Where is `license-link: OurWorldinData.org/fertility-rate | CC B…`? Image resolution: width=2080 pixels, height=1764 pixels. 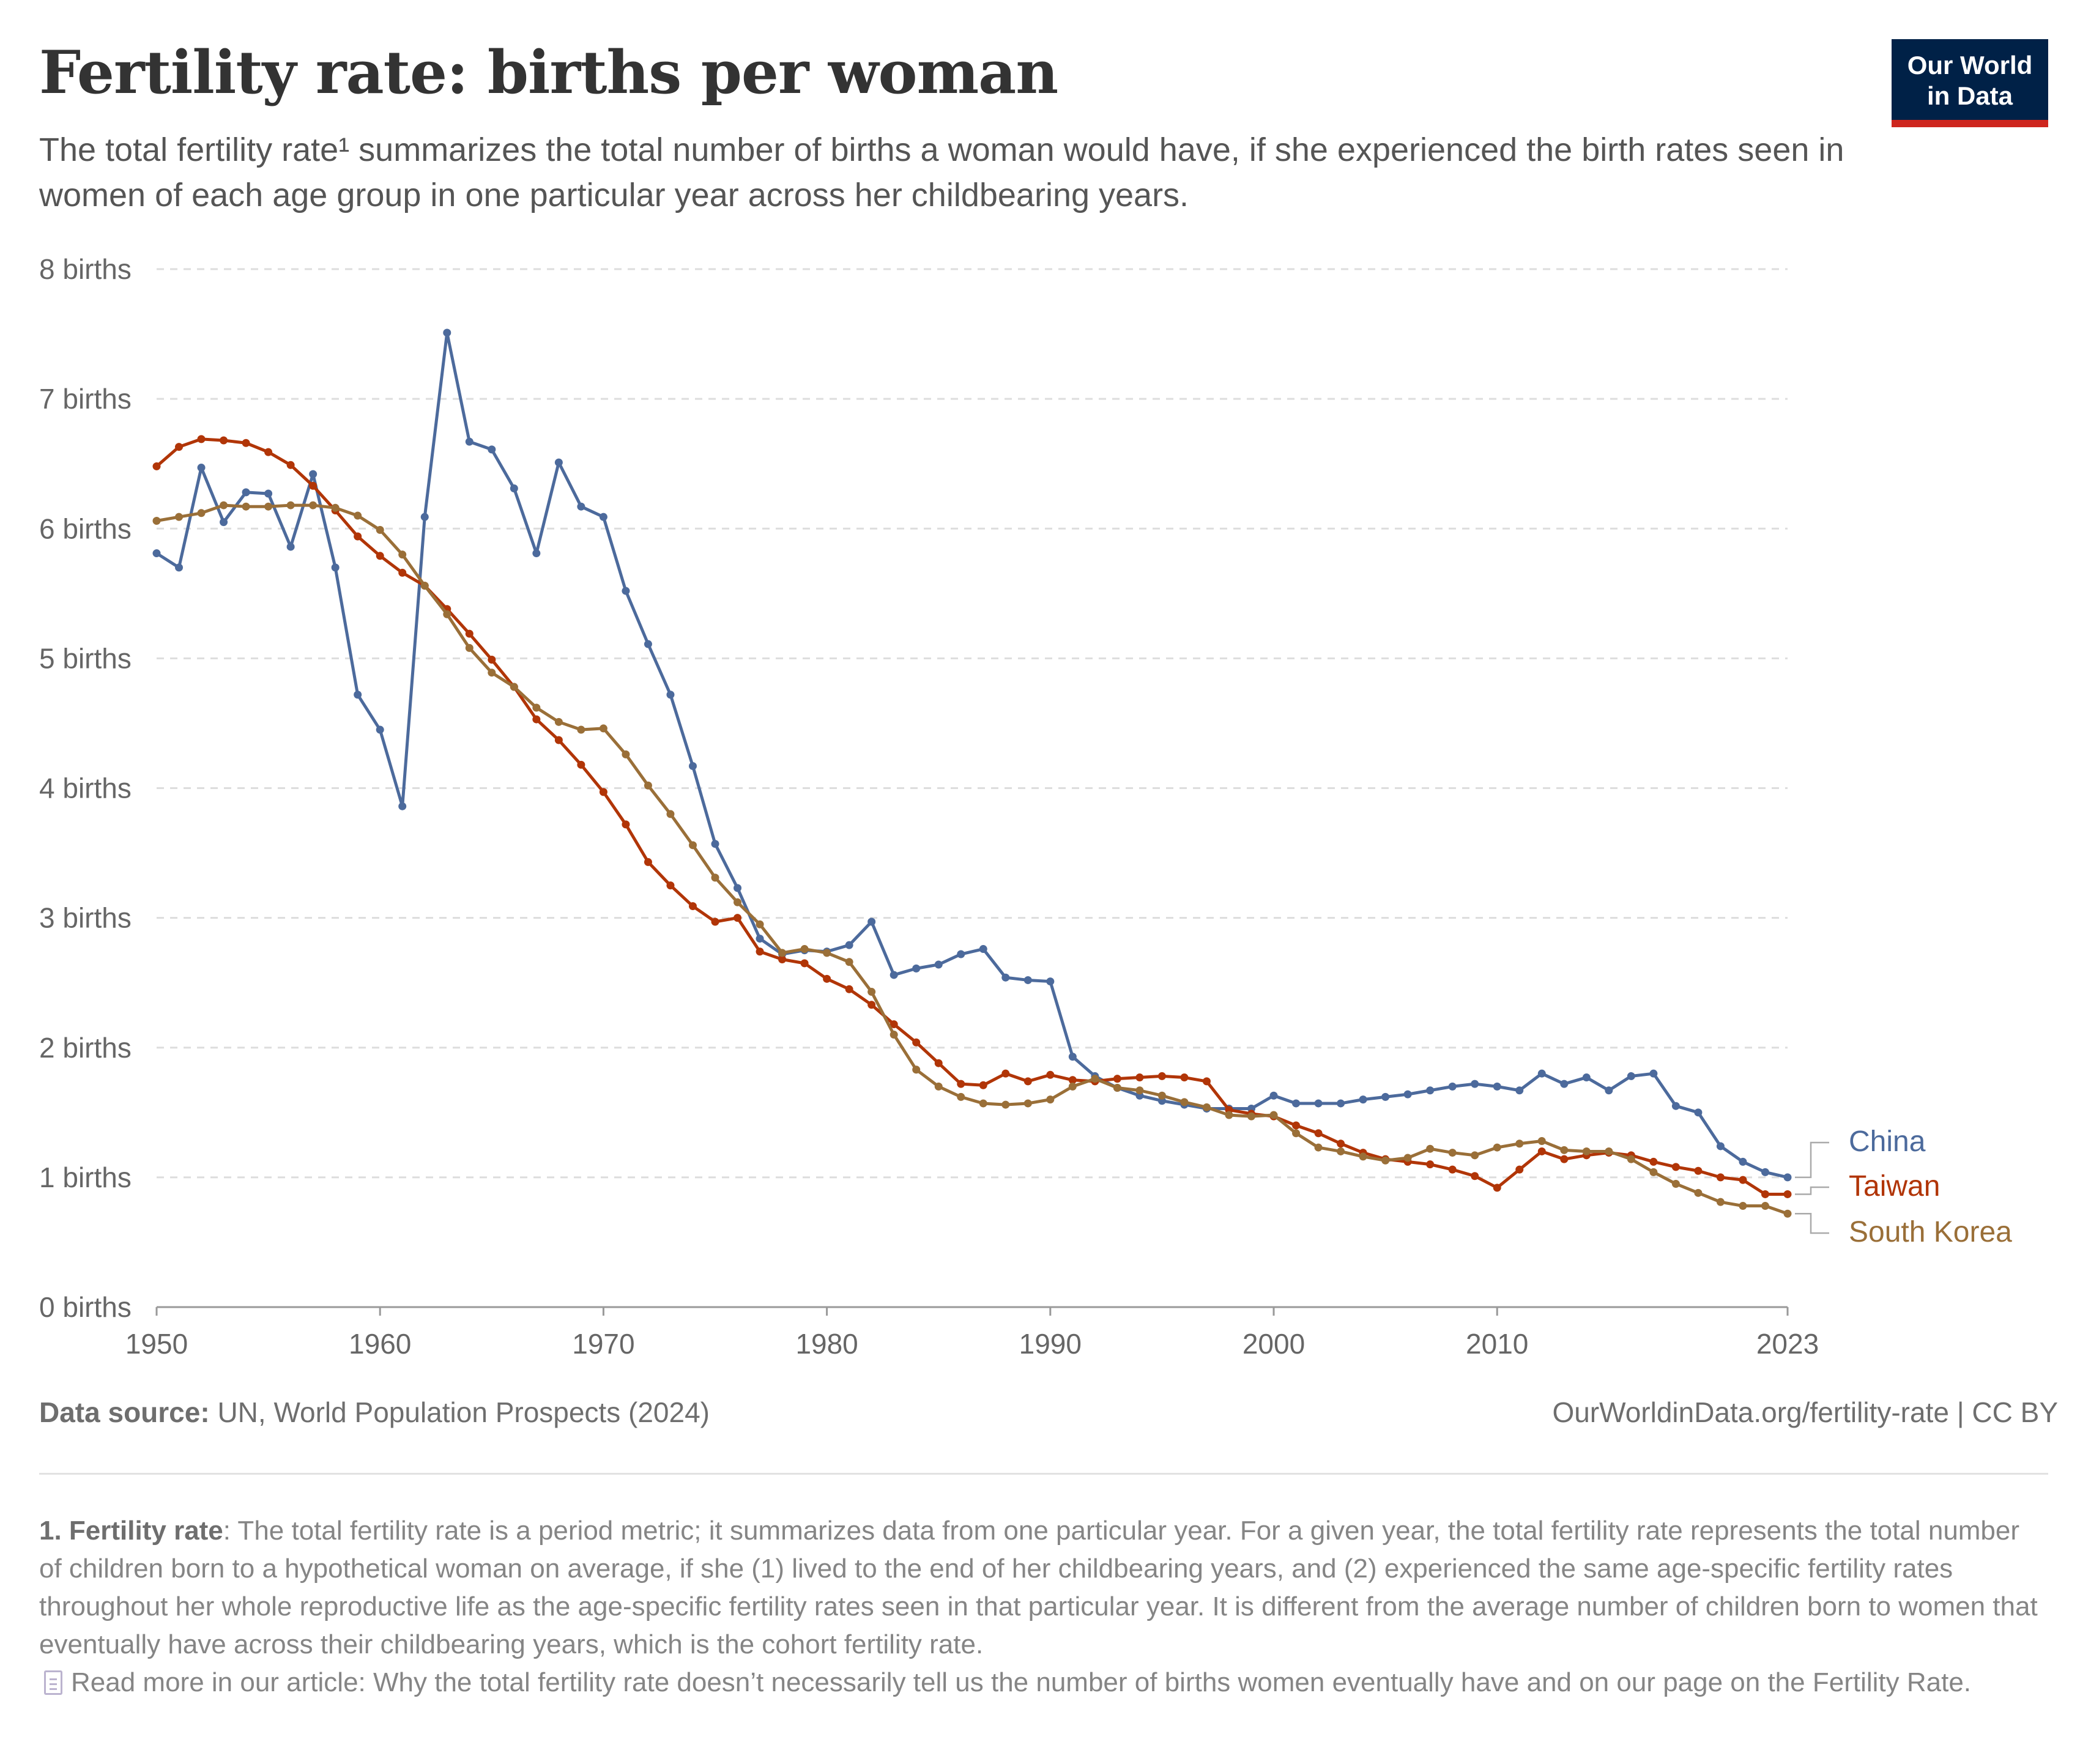 license-link: OurWorldinData.org/fertility-rate | CC B… is located at coordinates (1805, 1412).